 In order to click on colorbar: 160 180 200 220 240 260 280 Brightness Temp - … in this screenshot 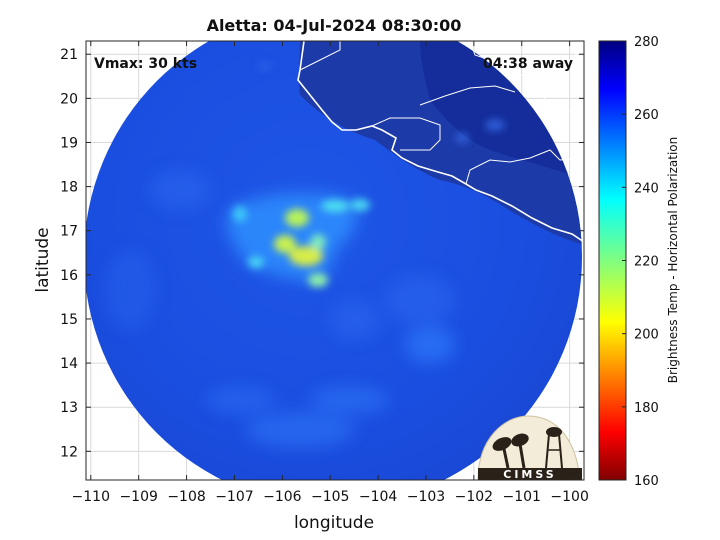, I will do `click(639, 262)`.